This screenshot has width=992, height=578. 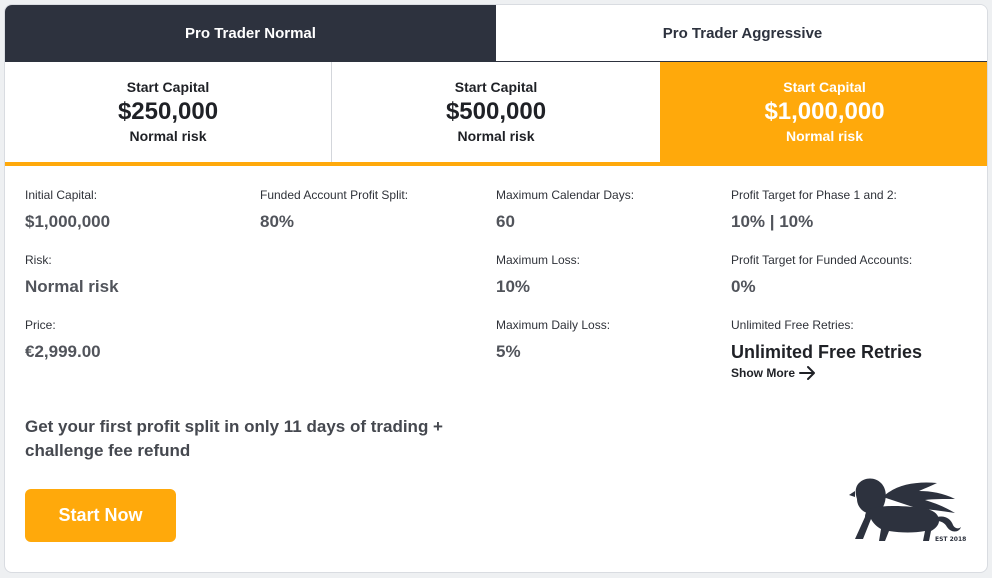 I want to click on detail-value: Unlimited Free Retries, so click(x=827, y=352).